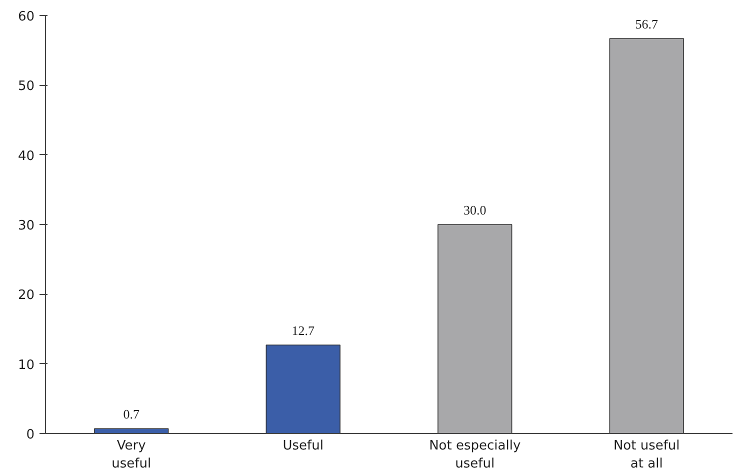  What do you see at coordinates (475, 210) in the screenshot?
I see `data-label: 30.0` at bounding box center [475, 210].